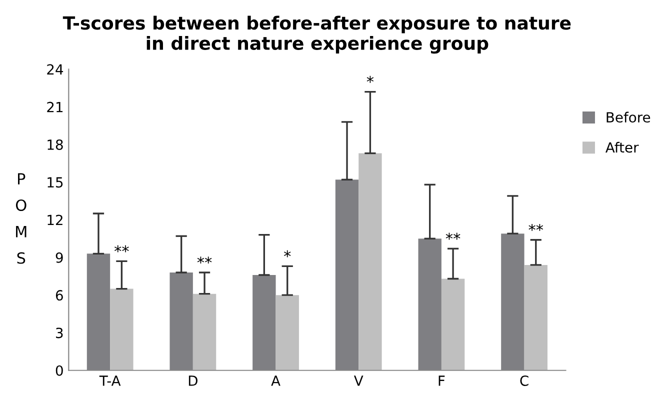 The height and width of the screenshot is (407, 654). Describe the element at coordinates (55, 182) in the screenshot. I see `y-tick-label: 15` at that location.